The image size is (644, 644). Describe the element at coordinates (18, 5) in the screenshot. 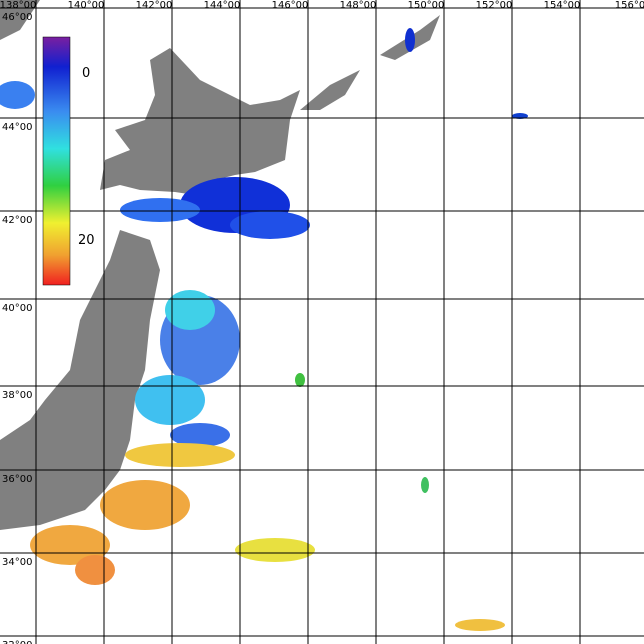

I see `lon-label: 138°00` at that location.